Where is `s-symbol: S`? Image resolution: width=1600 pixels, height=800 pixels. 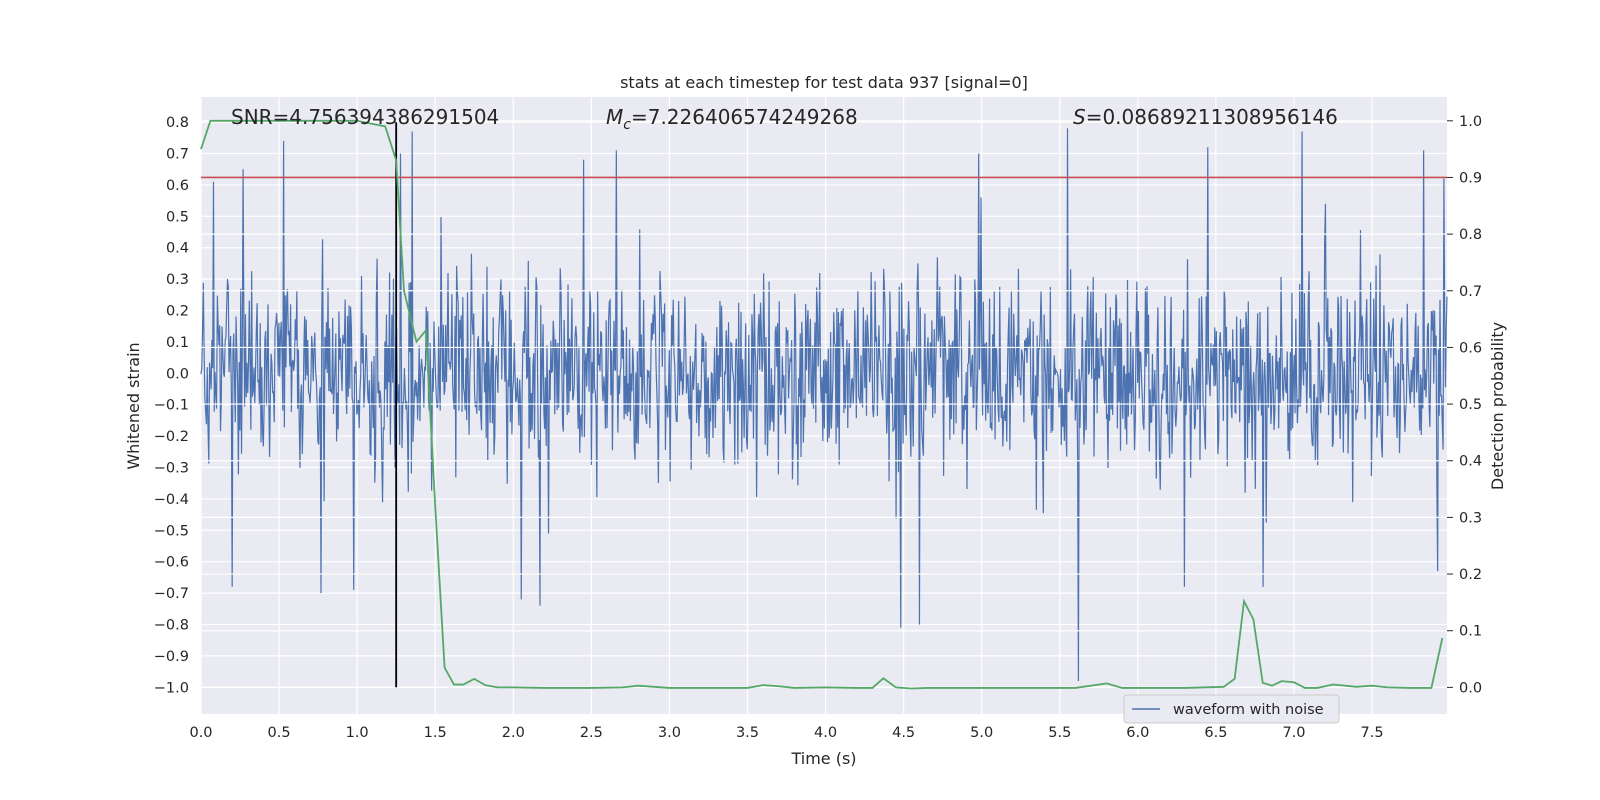
s-symbol: S is located at coordinates (1079, 117).